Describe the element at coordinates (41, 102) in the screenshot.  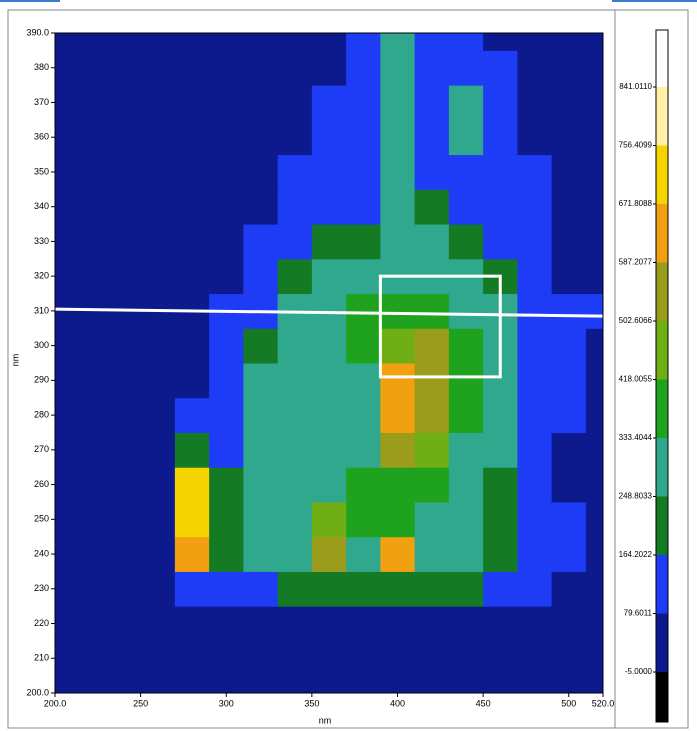
I see `y-tick-label: 370` at that location.